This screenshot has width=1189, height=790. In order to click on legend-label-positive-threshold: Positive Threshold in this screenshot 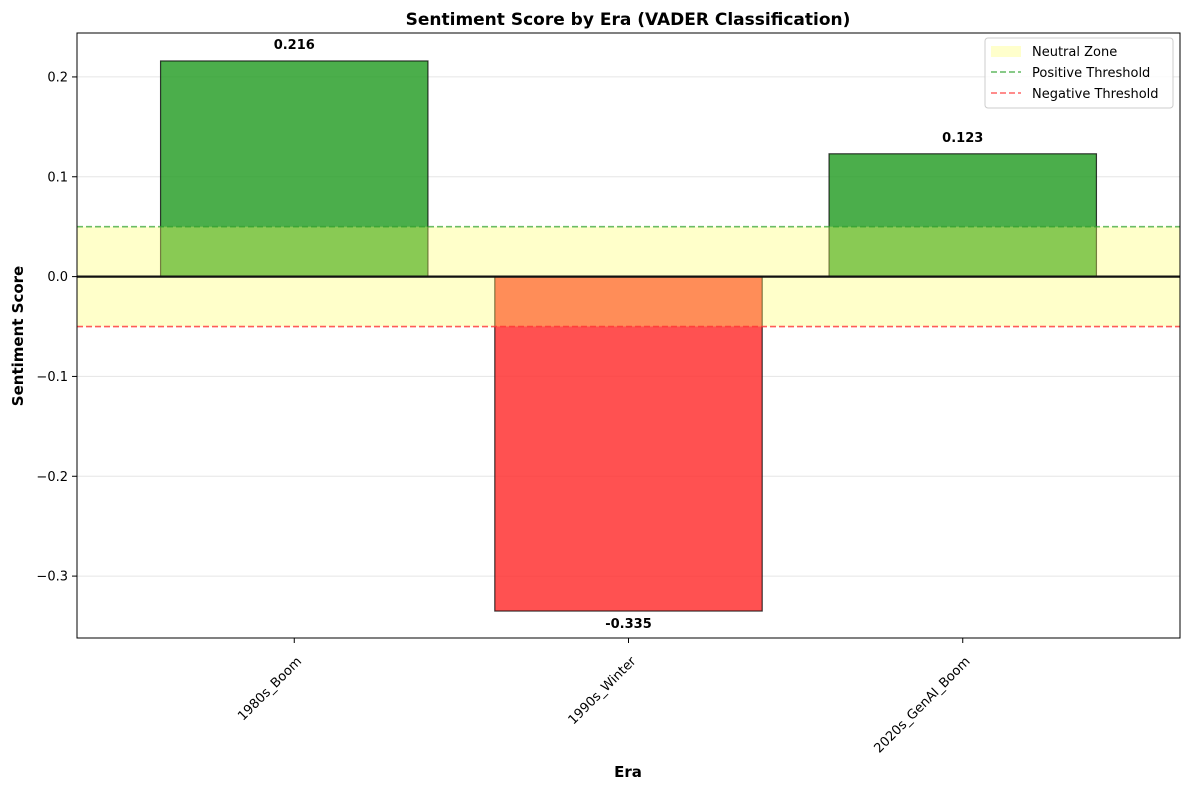, I will do `click(1091, 73)`.